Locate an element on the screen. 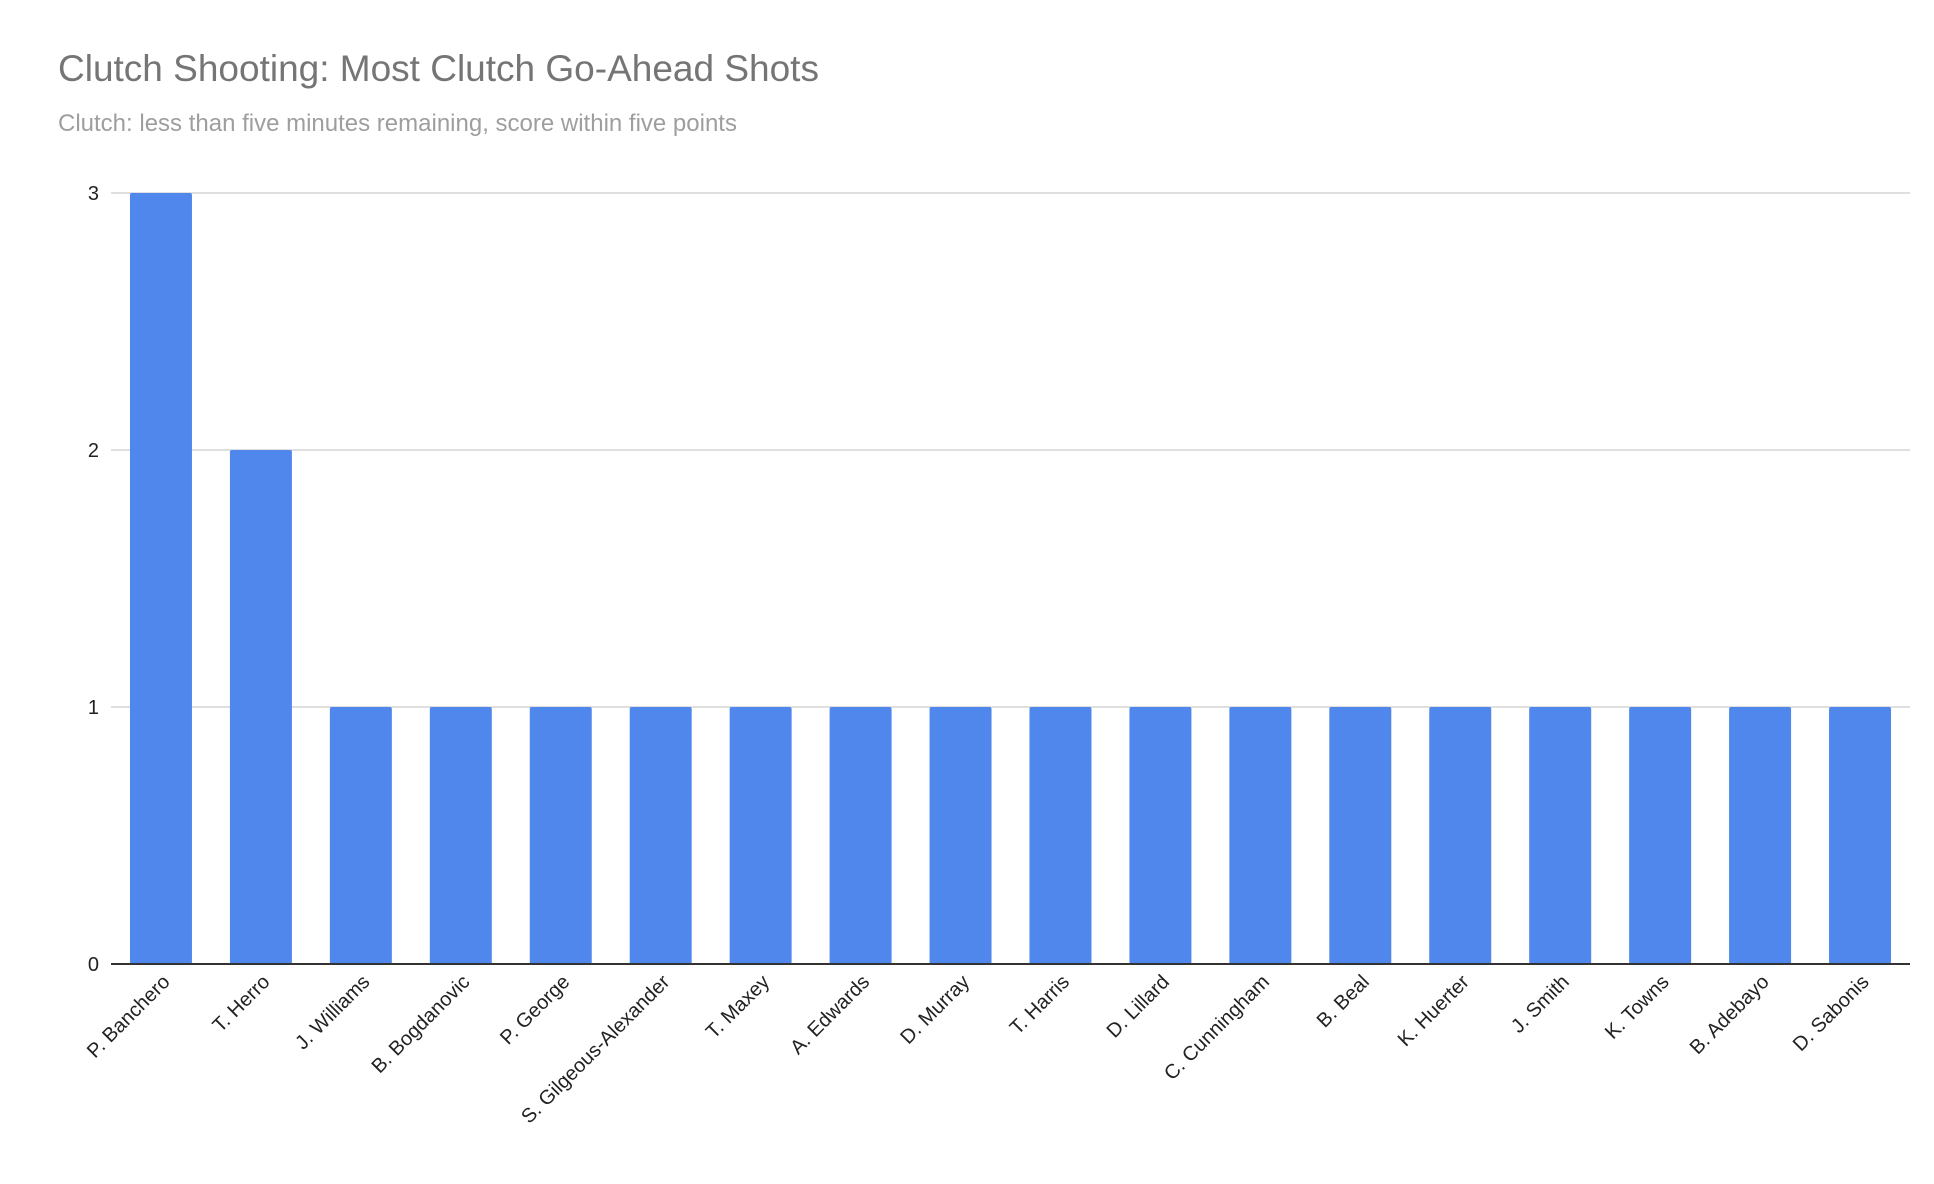 The image size is (1934, 1184). x-tick-label: B. Adebayo is located at coordinates (1730, 1015).